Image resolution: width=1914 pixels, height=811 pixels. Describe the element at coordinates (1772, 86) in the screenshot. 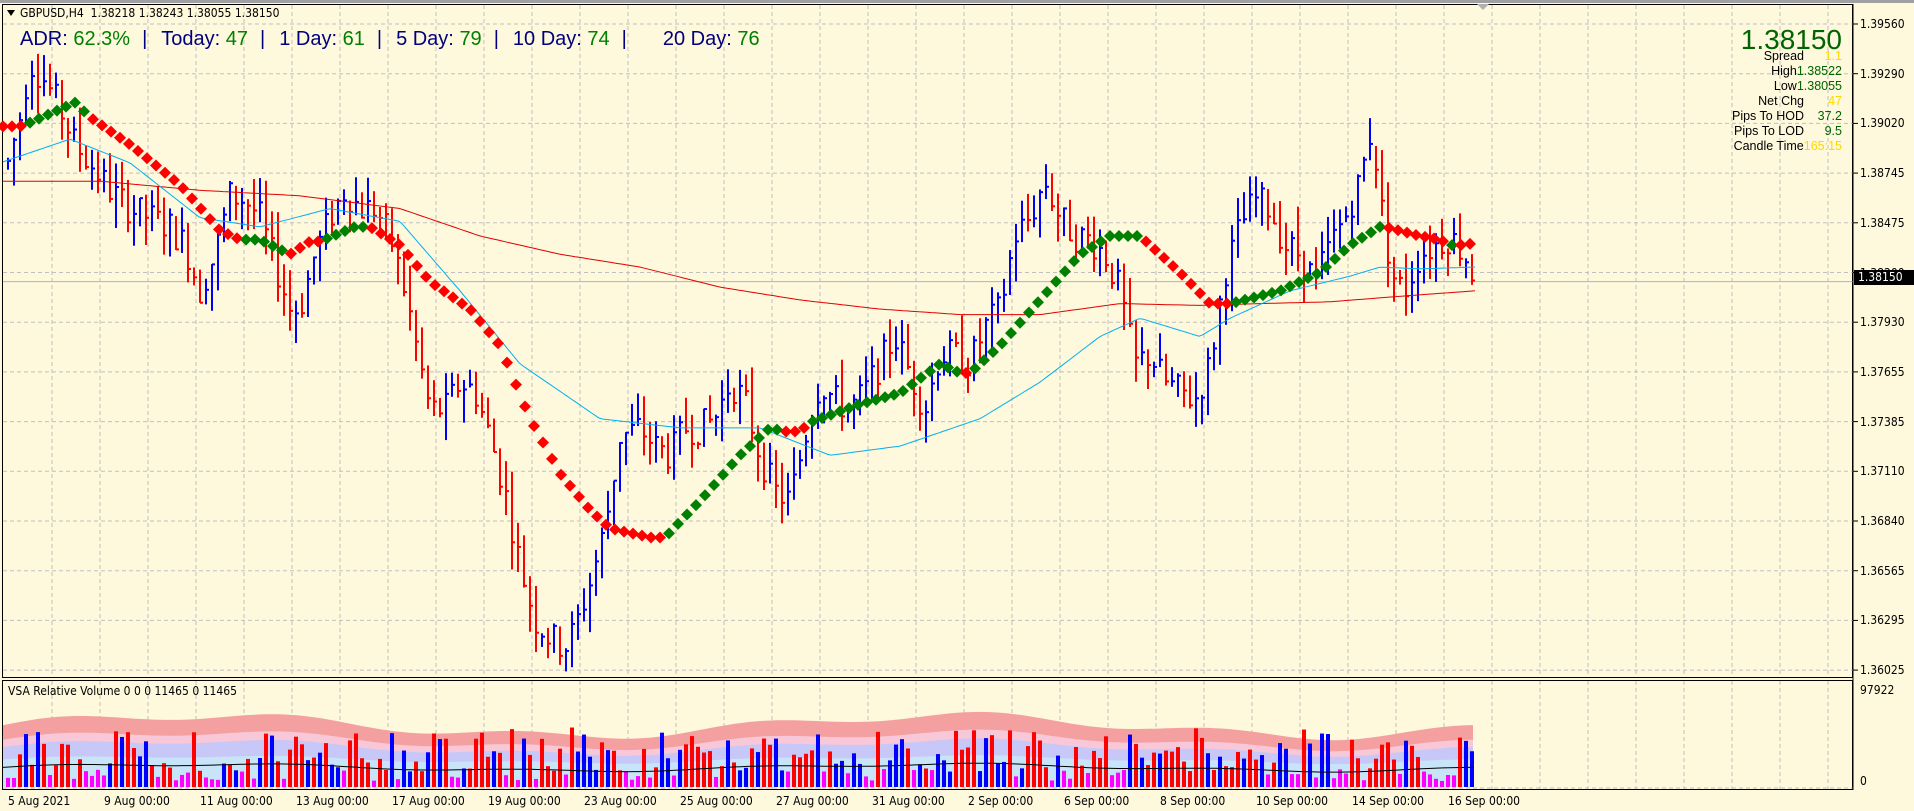

I see `info-row: Low 1.38055` at that location.